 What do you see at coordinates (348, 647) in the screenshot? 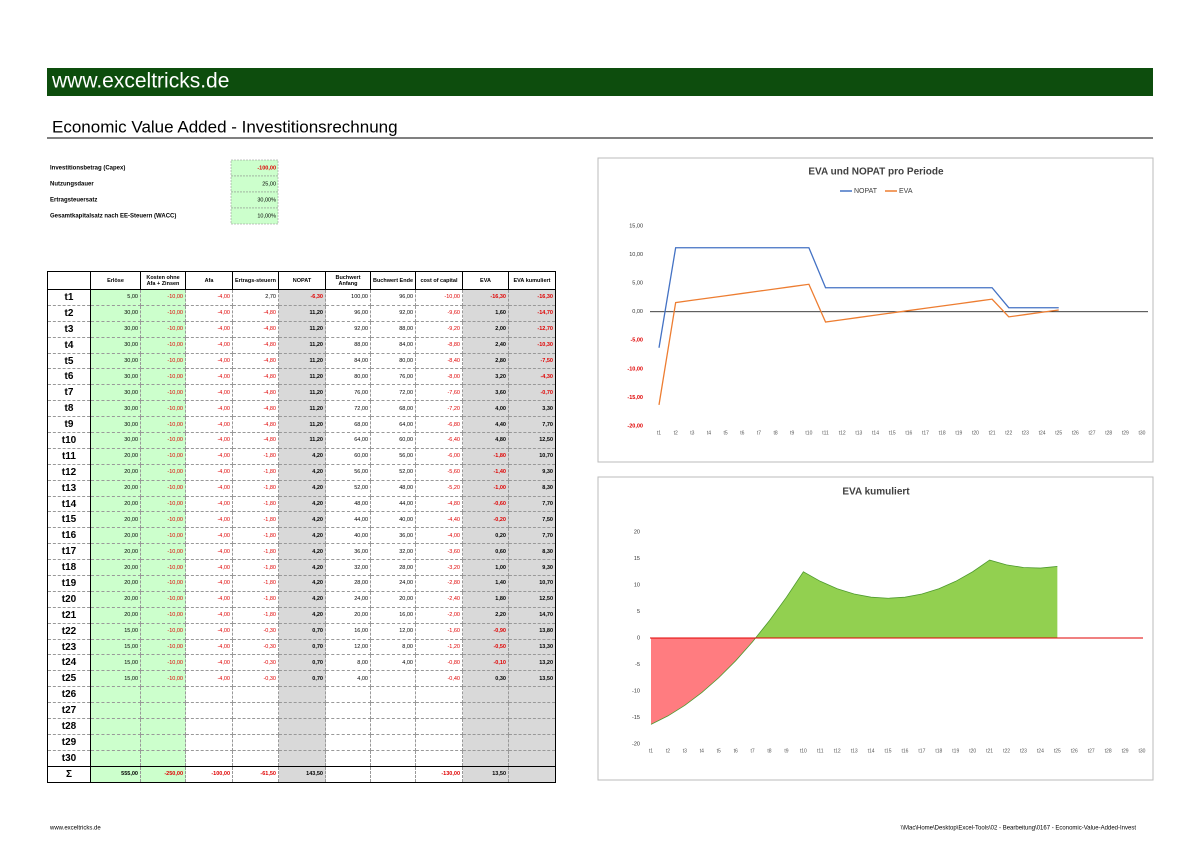
I see `table-cell: 12,00` at bounding box center [348, 647].